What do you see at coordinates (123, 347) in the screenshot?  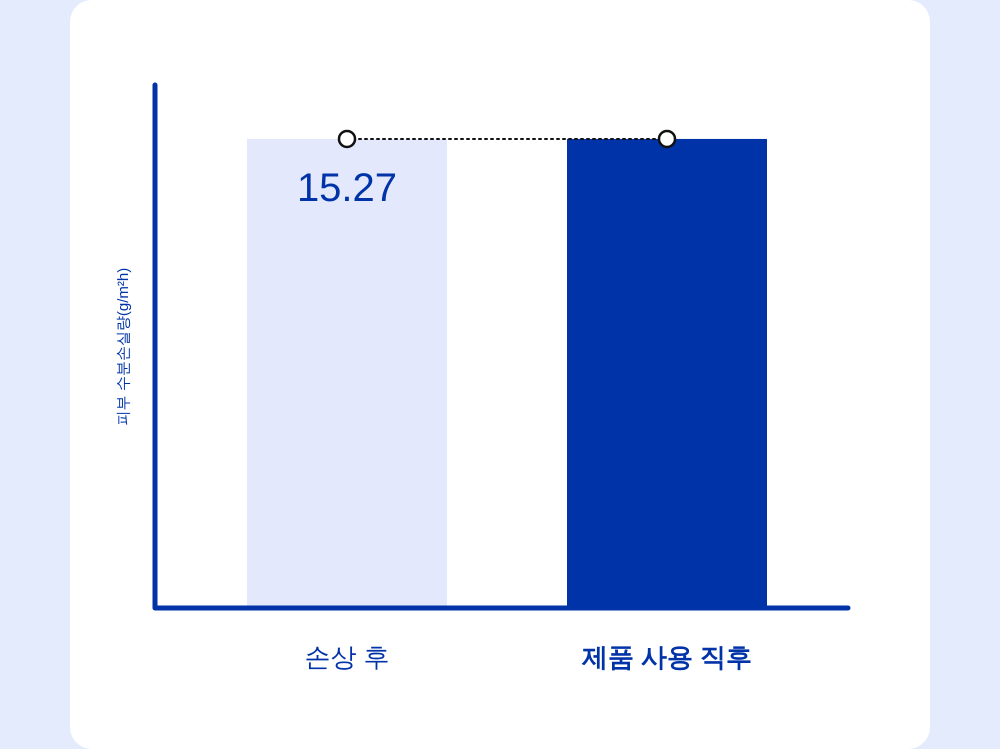 I see `y-axis-title: 피부 수분손실량(g/m²h)` at bounding box center [123, 347].